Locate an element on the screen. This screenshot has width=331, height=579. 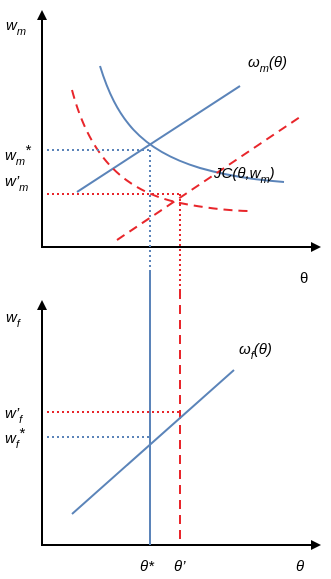
bottom-wage-curve-label: ωf(θ) is located at coordinates (255, 351).